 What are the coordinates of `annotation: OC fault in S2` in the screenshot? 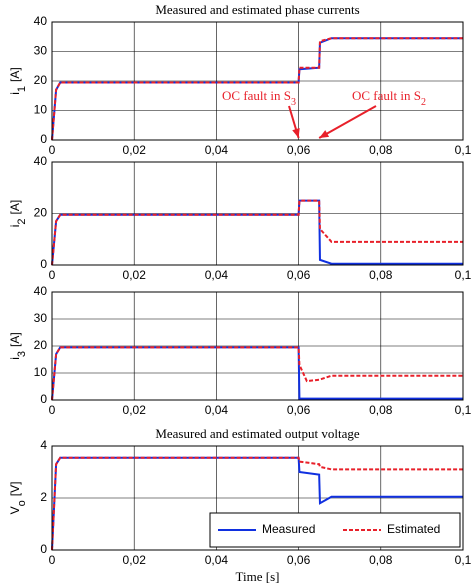 It's located at (389, 98).